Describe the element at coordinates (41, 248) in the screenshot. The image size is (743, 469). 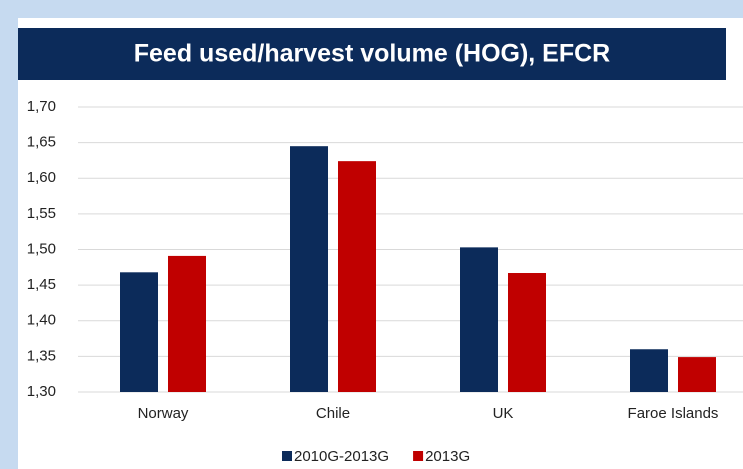
I see `y-tick-label: 1,50` at that location.